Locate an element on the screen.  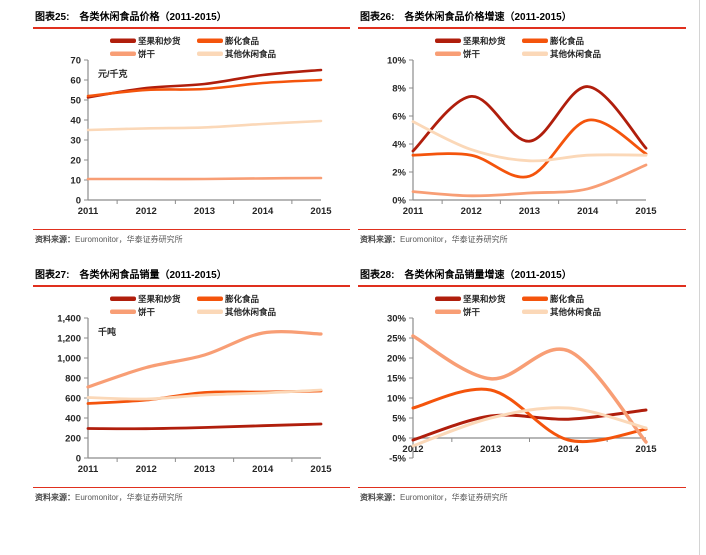
axis-unit-label: 元/千克 is located at coordinates (113, 73).